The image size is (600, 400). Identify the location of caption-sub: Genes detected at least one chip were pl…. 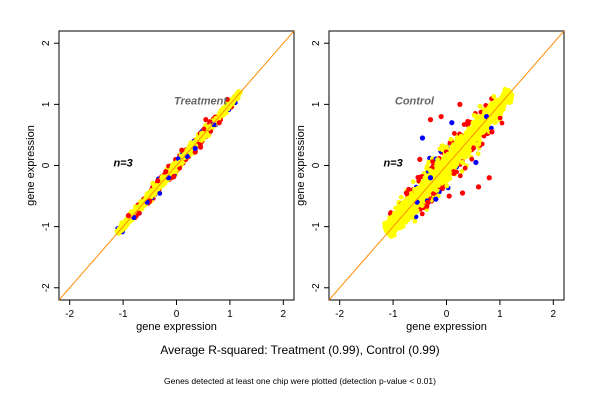
(300, 381).